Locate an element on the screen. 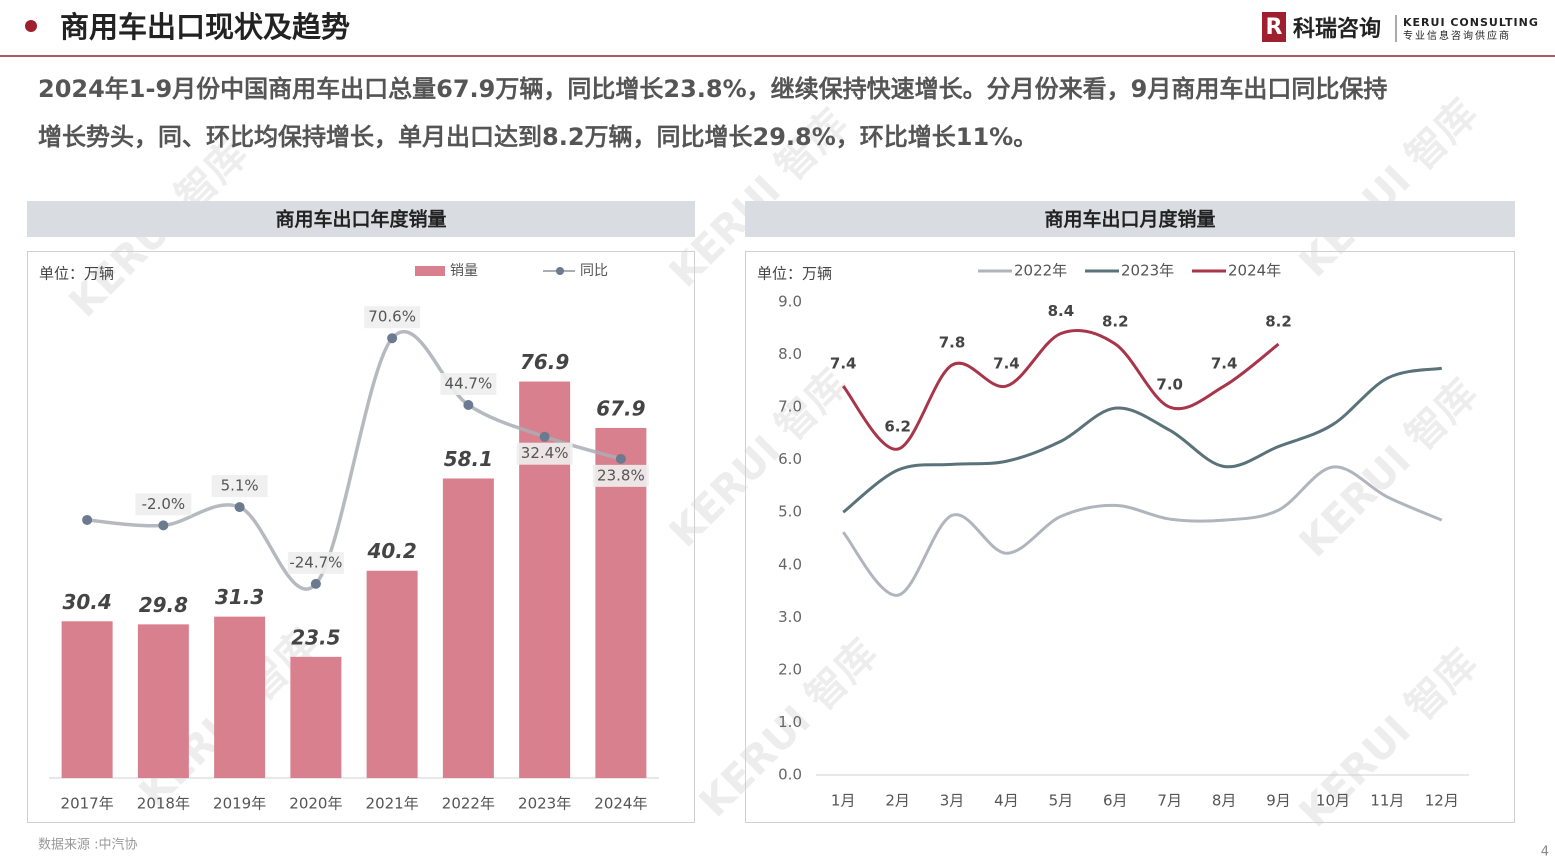  source: 数据来源 :中汽协 is located at coordinates (88, 845).